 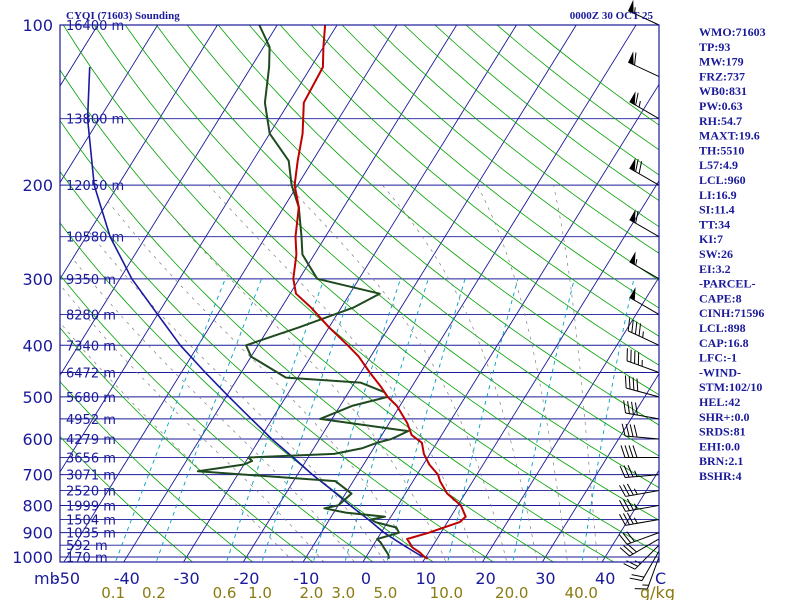 I want to click on height-label: 2520 m, so click(x=91, y=492).